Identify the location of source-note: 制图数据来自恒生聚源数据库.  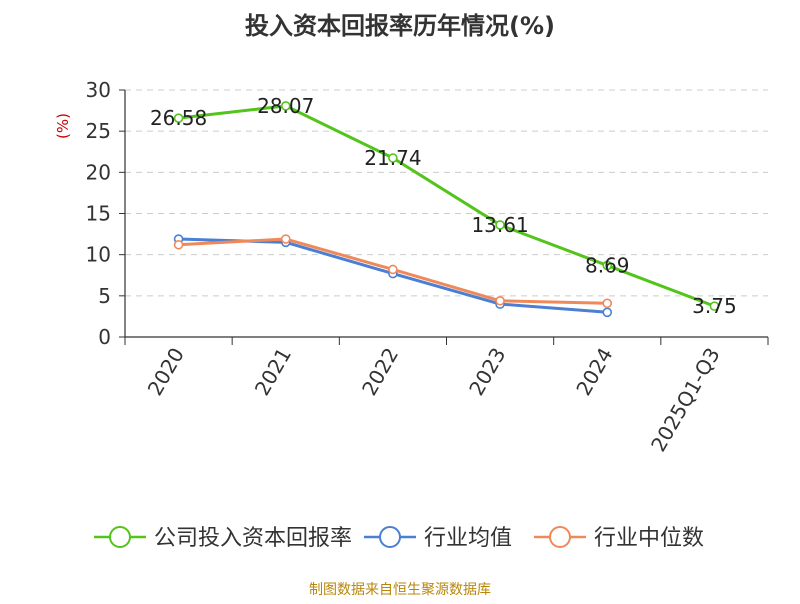
(400, 590).